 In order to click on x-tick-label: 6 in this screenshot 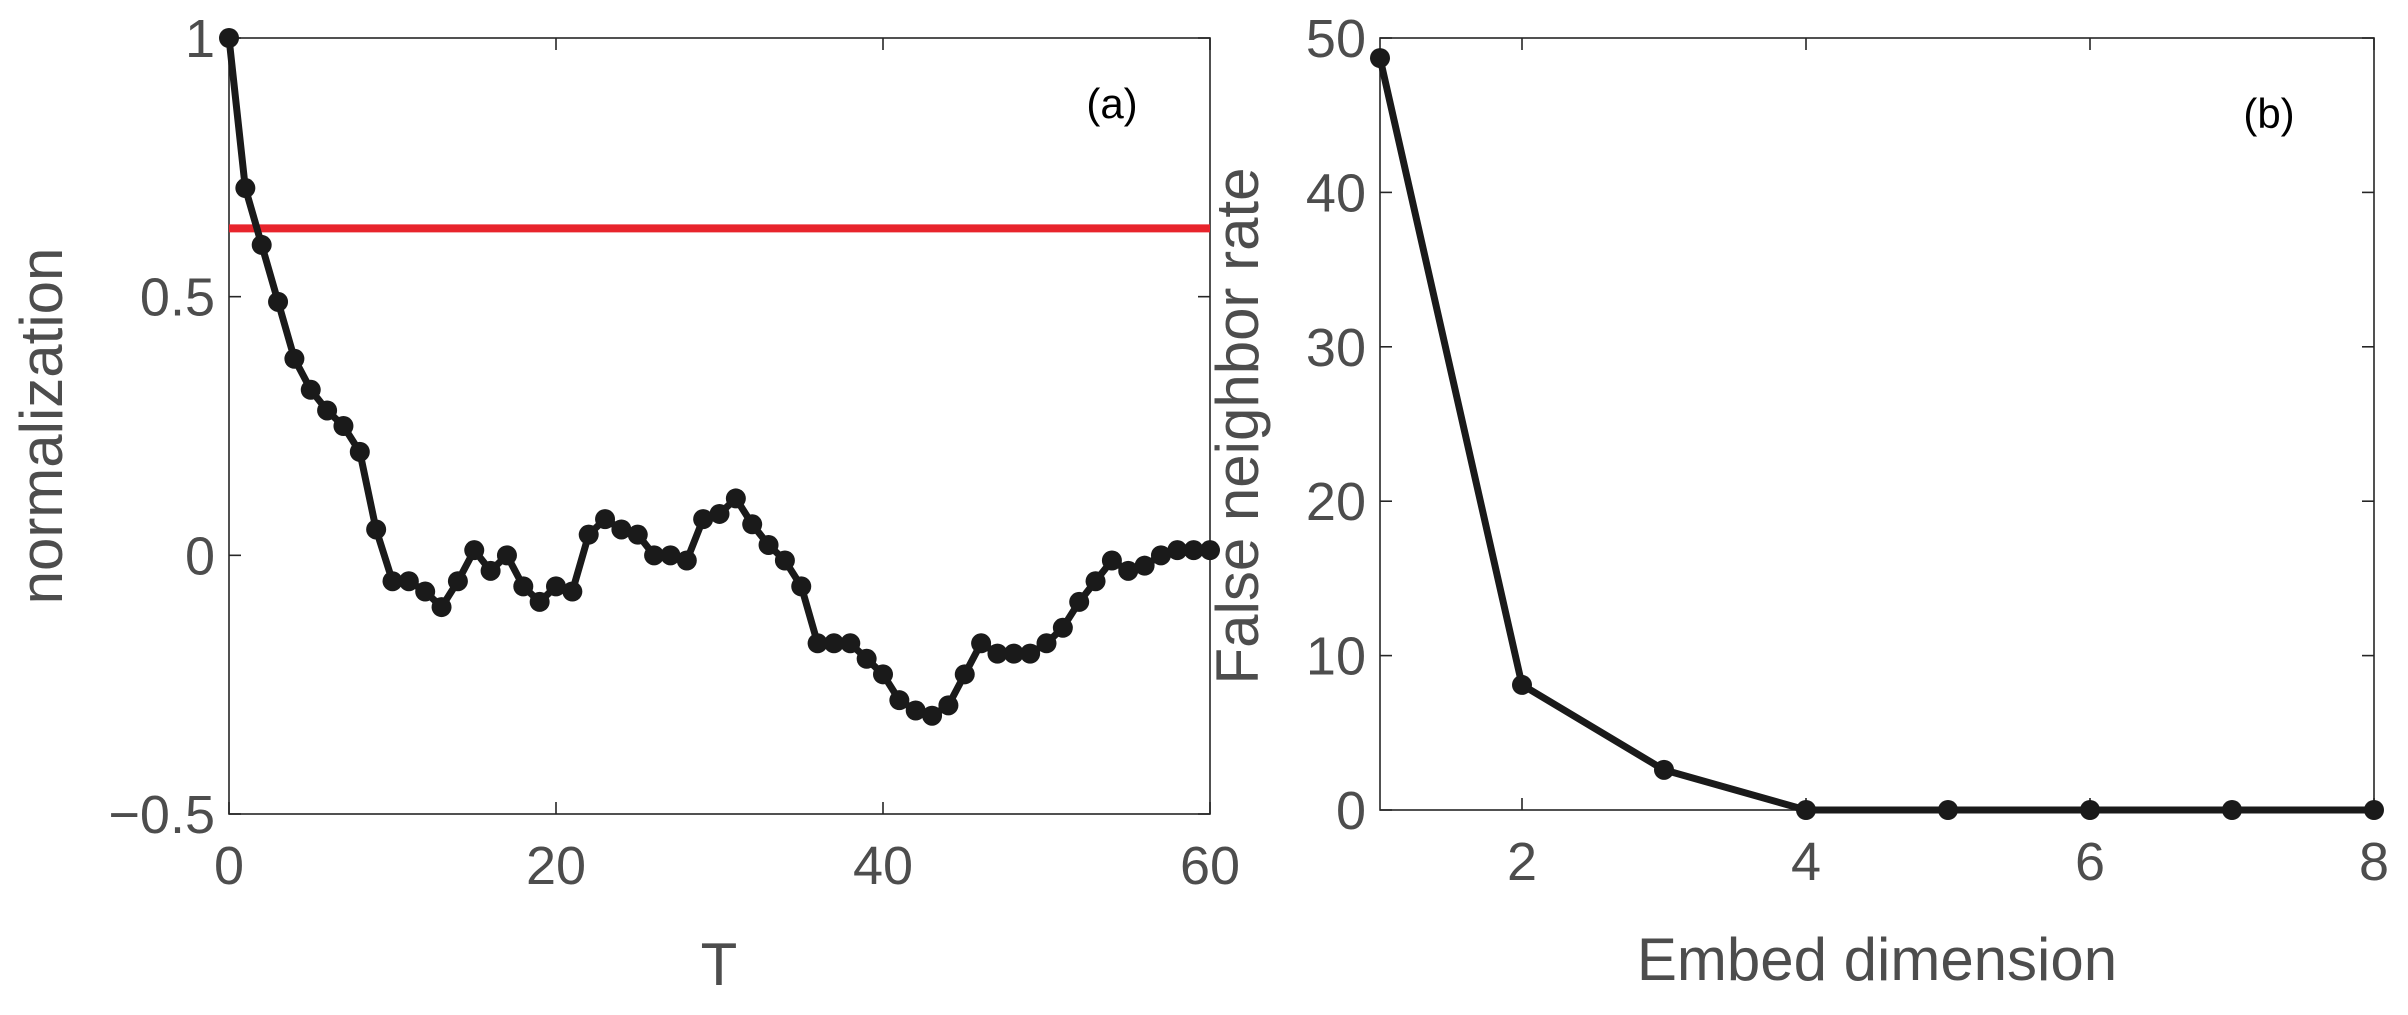, I will do `click(2090, 862)`.